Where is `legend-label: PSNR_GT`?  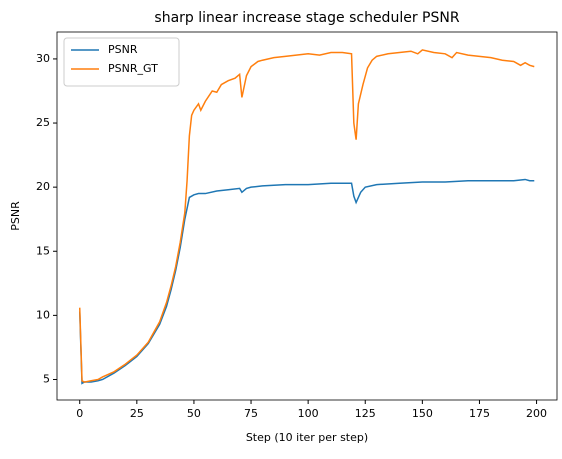
legend-label: PSNR_GT is located at coordinates (133, 68).